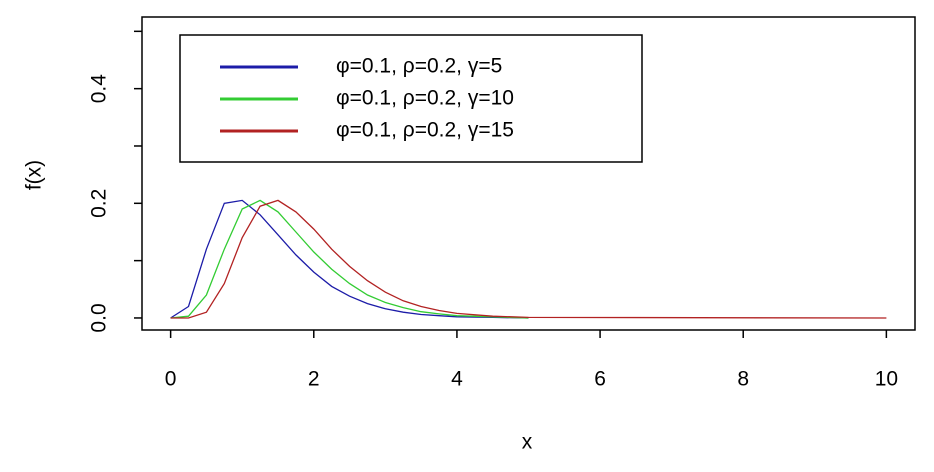  What do you see at coordinates (349, 259) in the screenshot?
I see `series-line` at bounding box center [349, 259].